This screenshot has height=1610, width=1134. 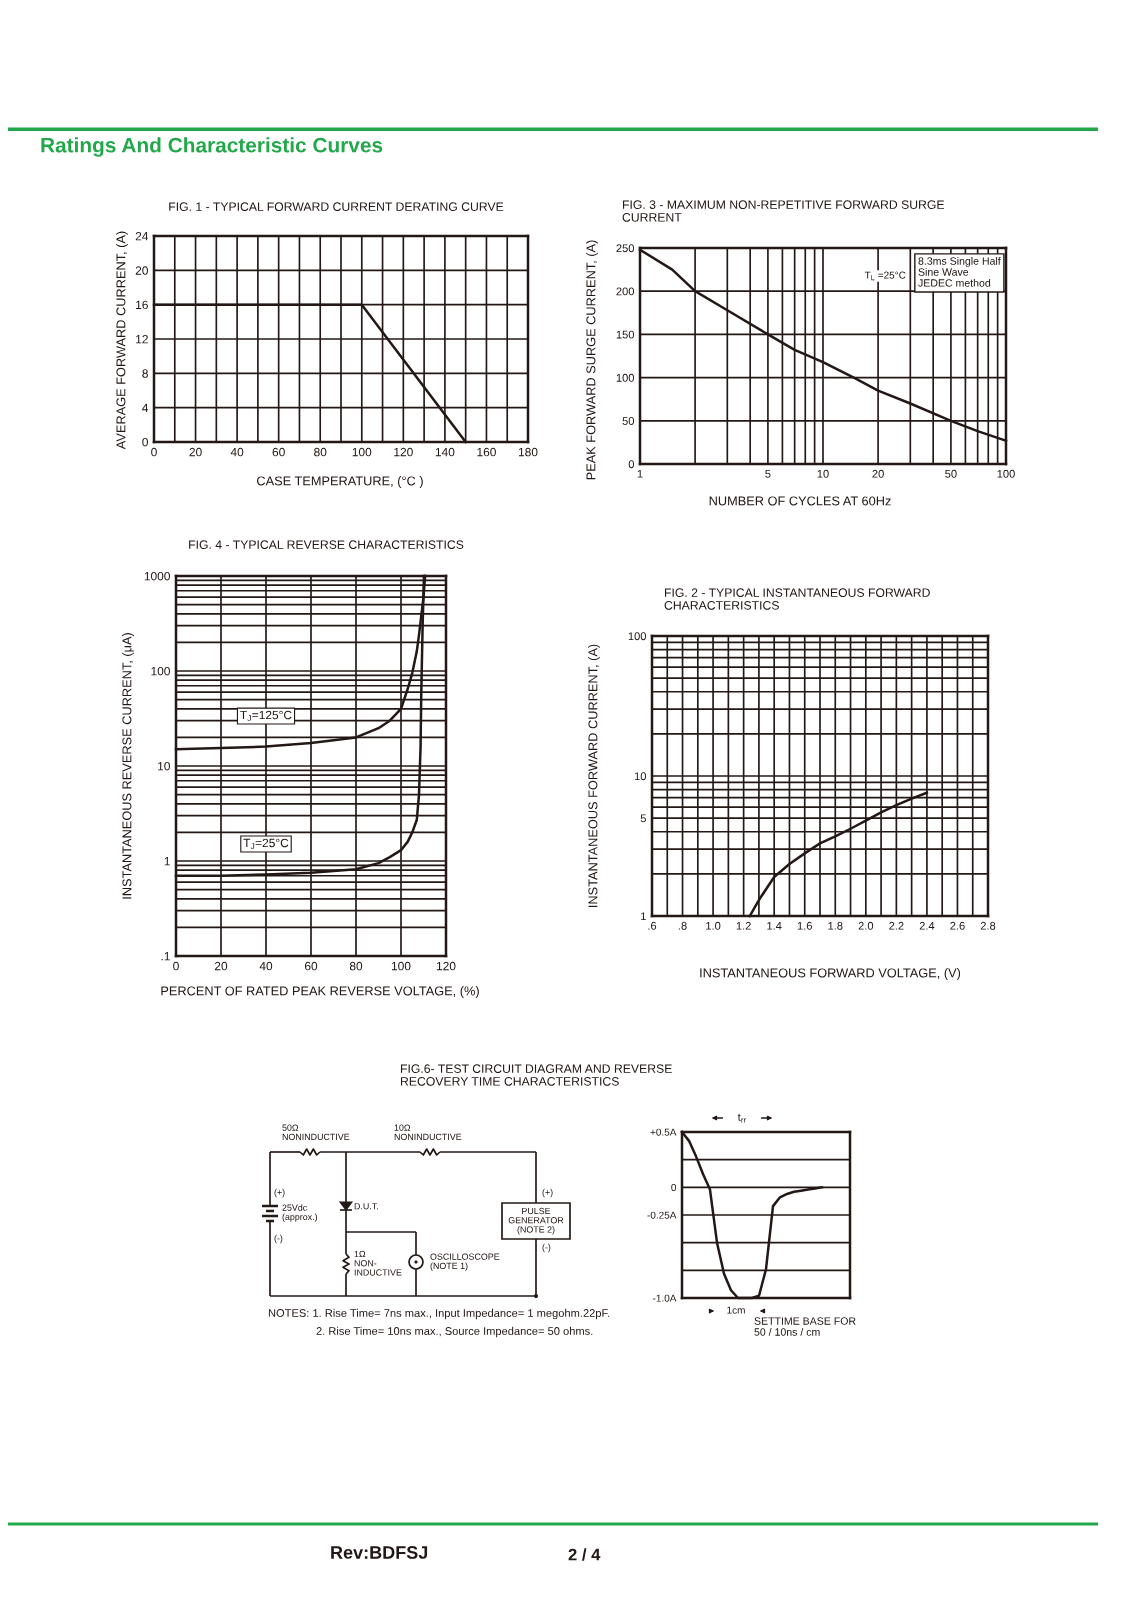 What do you see at coordinates (379, 1552) in the screenshot?
I see `text: Rev:BDFSJ` at bounding box center [379, 1552].